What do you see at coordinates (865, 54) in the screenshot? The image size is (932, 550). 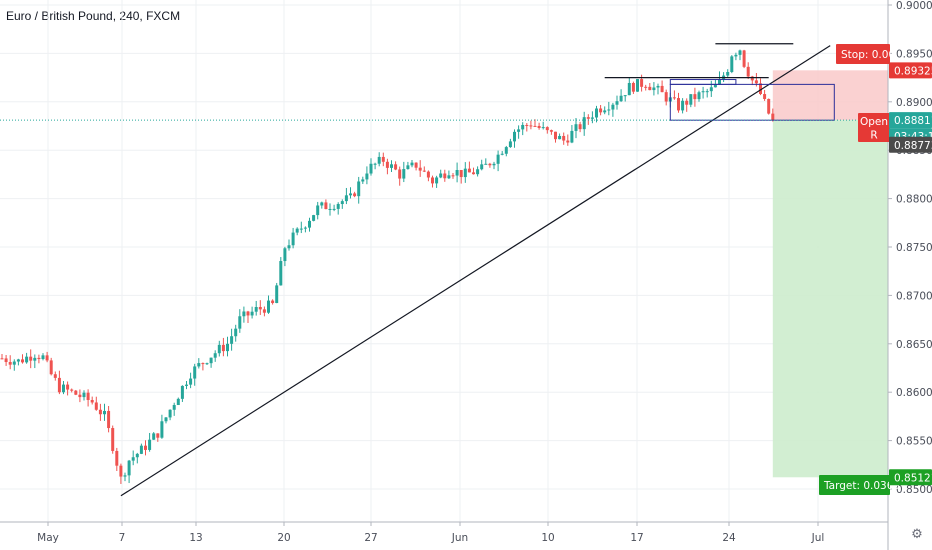 I see `stop-label: Stop: 0.00` at bounding box center [865, 54].